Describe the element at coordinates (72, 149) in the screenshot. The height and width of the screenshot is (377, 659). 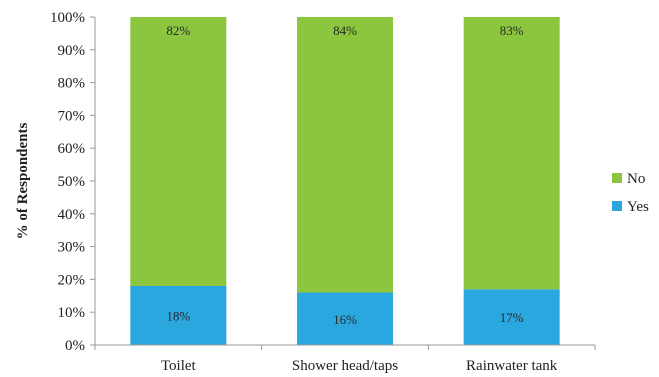
I see `y-tick-label: 60%` at that location.